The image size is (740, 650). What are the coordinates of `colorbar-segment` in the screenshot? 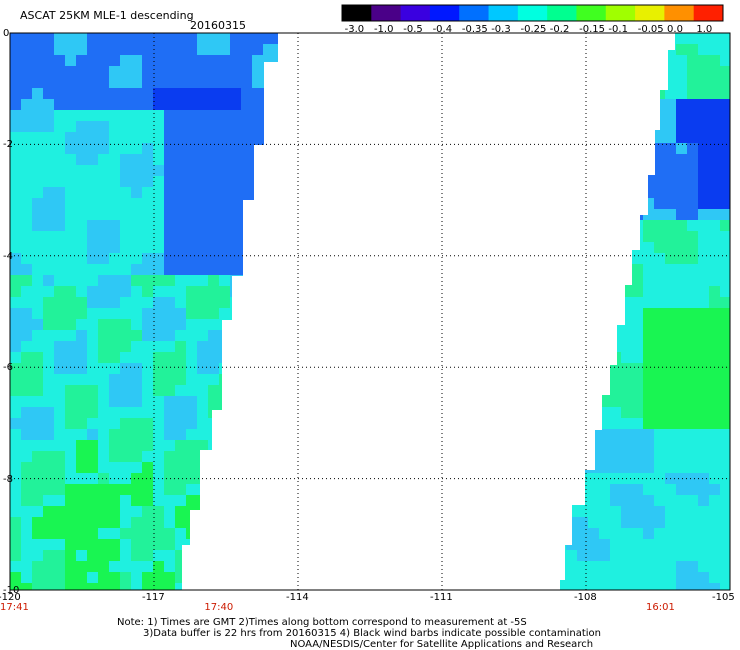 It's located at (562, 13).